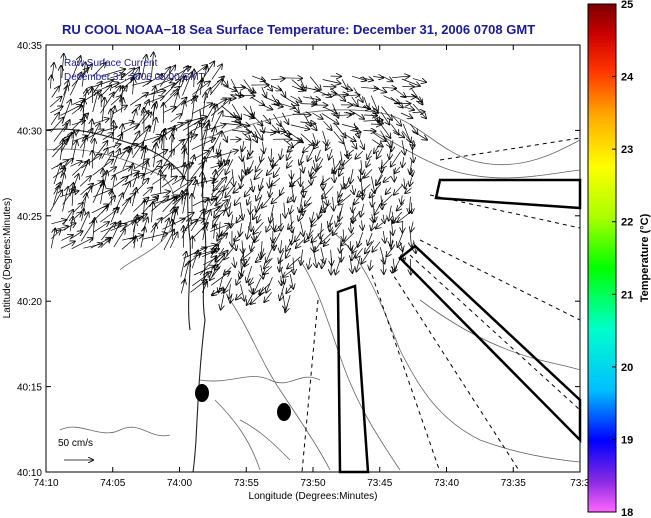 The height and width of the screenshot is (518, 651). Describe the element at coordinates (513, 483) in the screenshot. I see `x-tick-label: 73:35` at that location.